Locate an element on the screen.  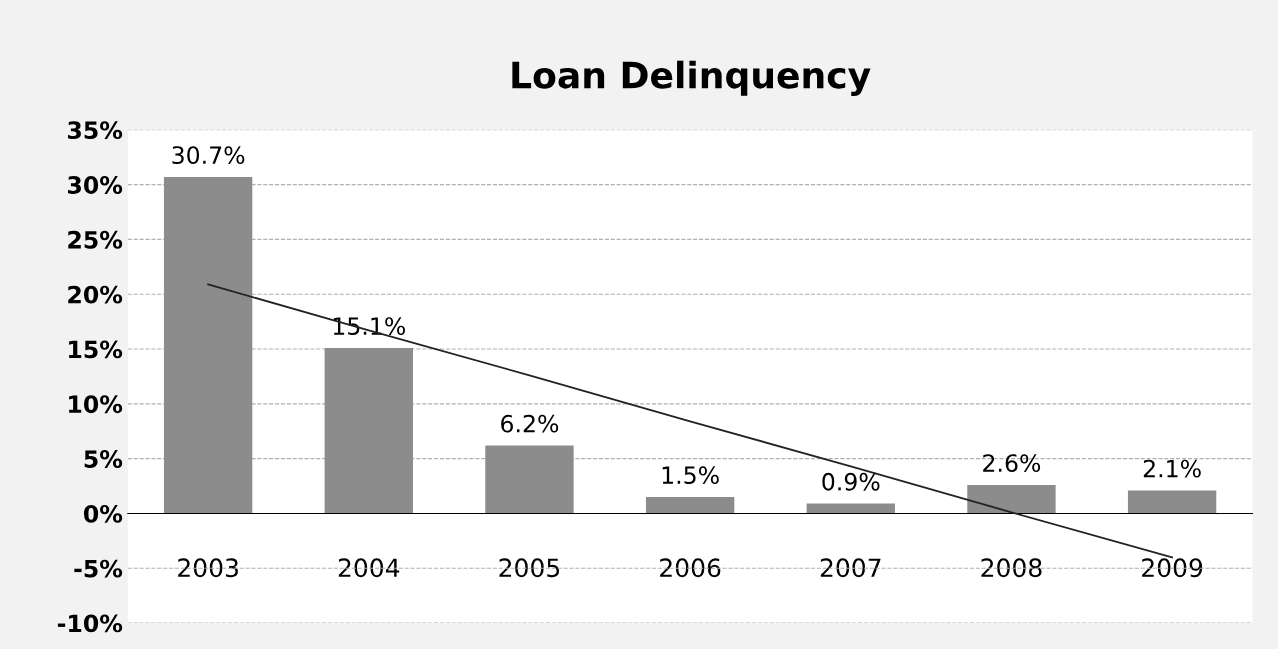
y-tick-label: 10% is located at coordinates (96, 404).